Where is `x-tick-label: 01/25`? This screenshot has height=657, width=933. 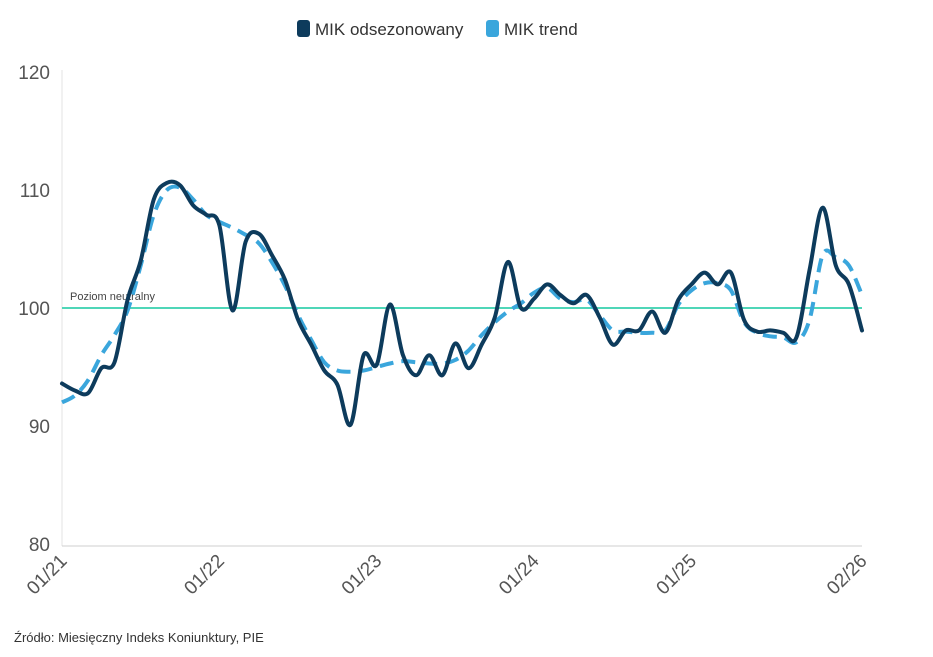
x-tick-label: 01/25 is located at coordinates (677, 575).